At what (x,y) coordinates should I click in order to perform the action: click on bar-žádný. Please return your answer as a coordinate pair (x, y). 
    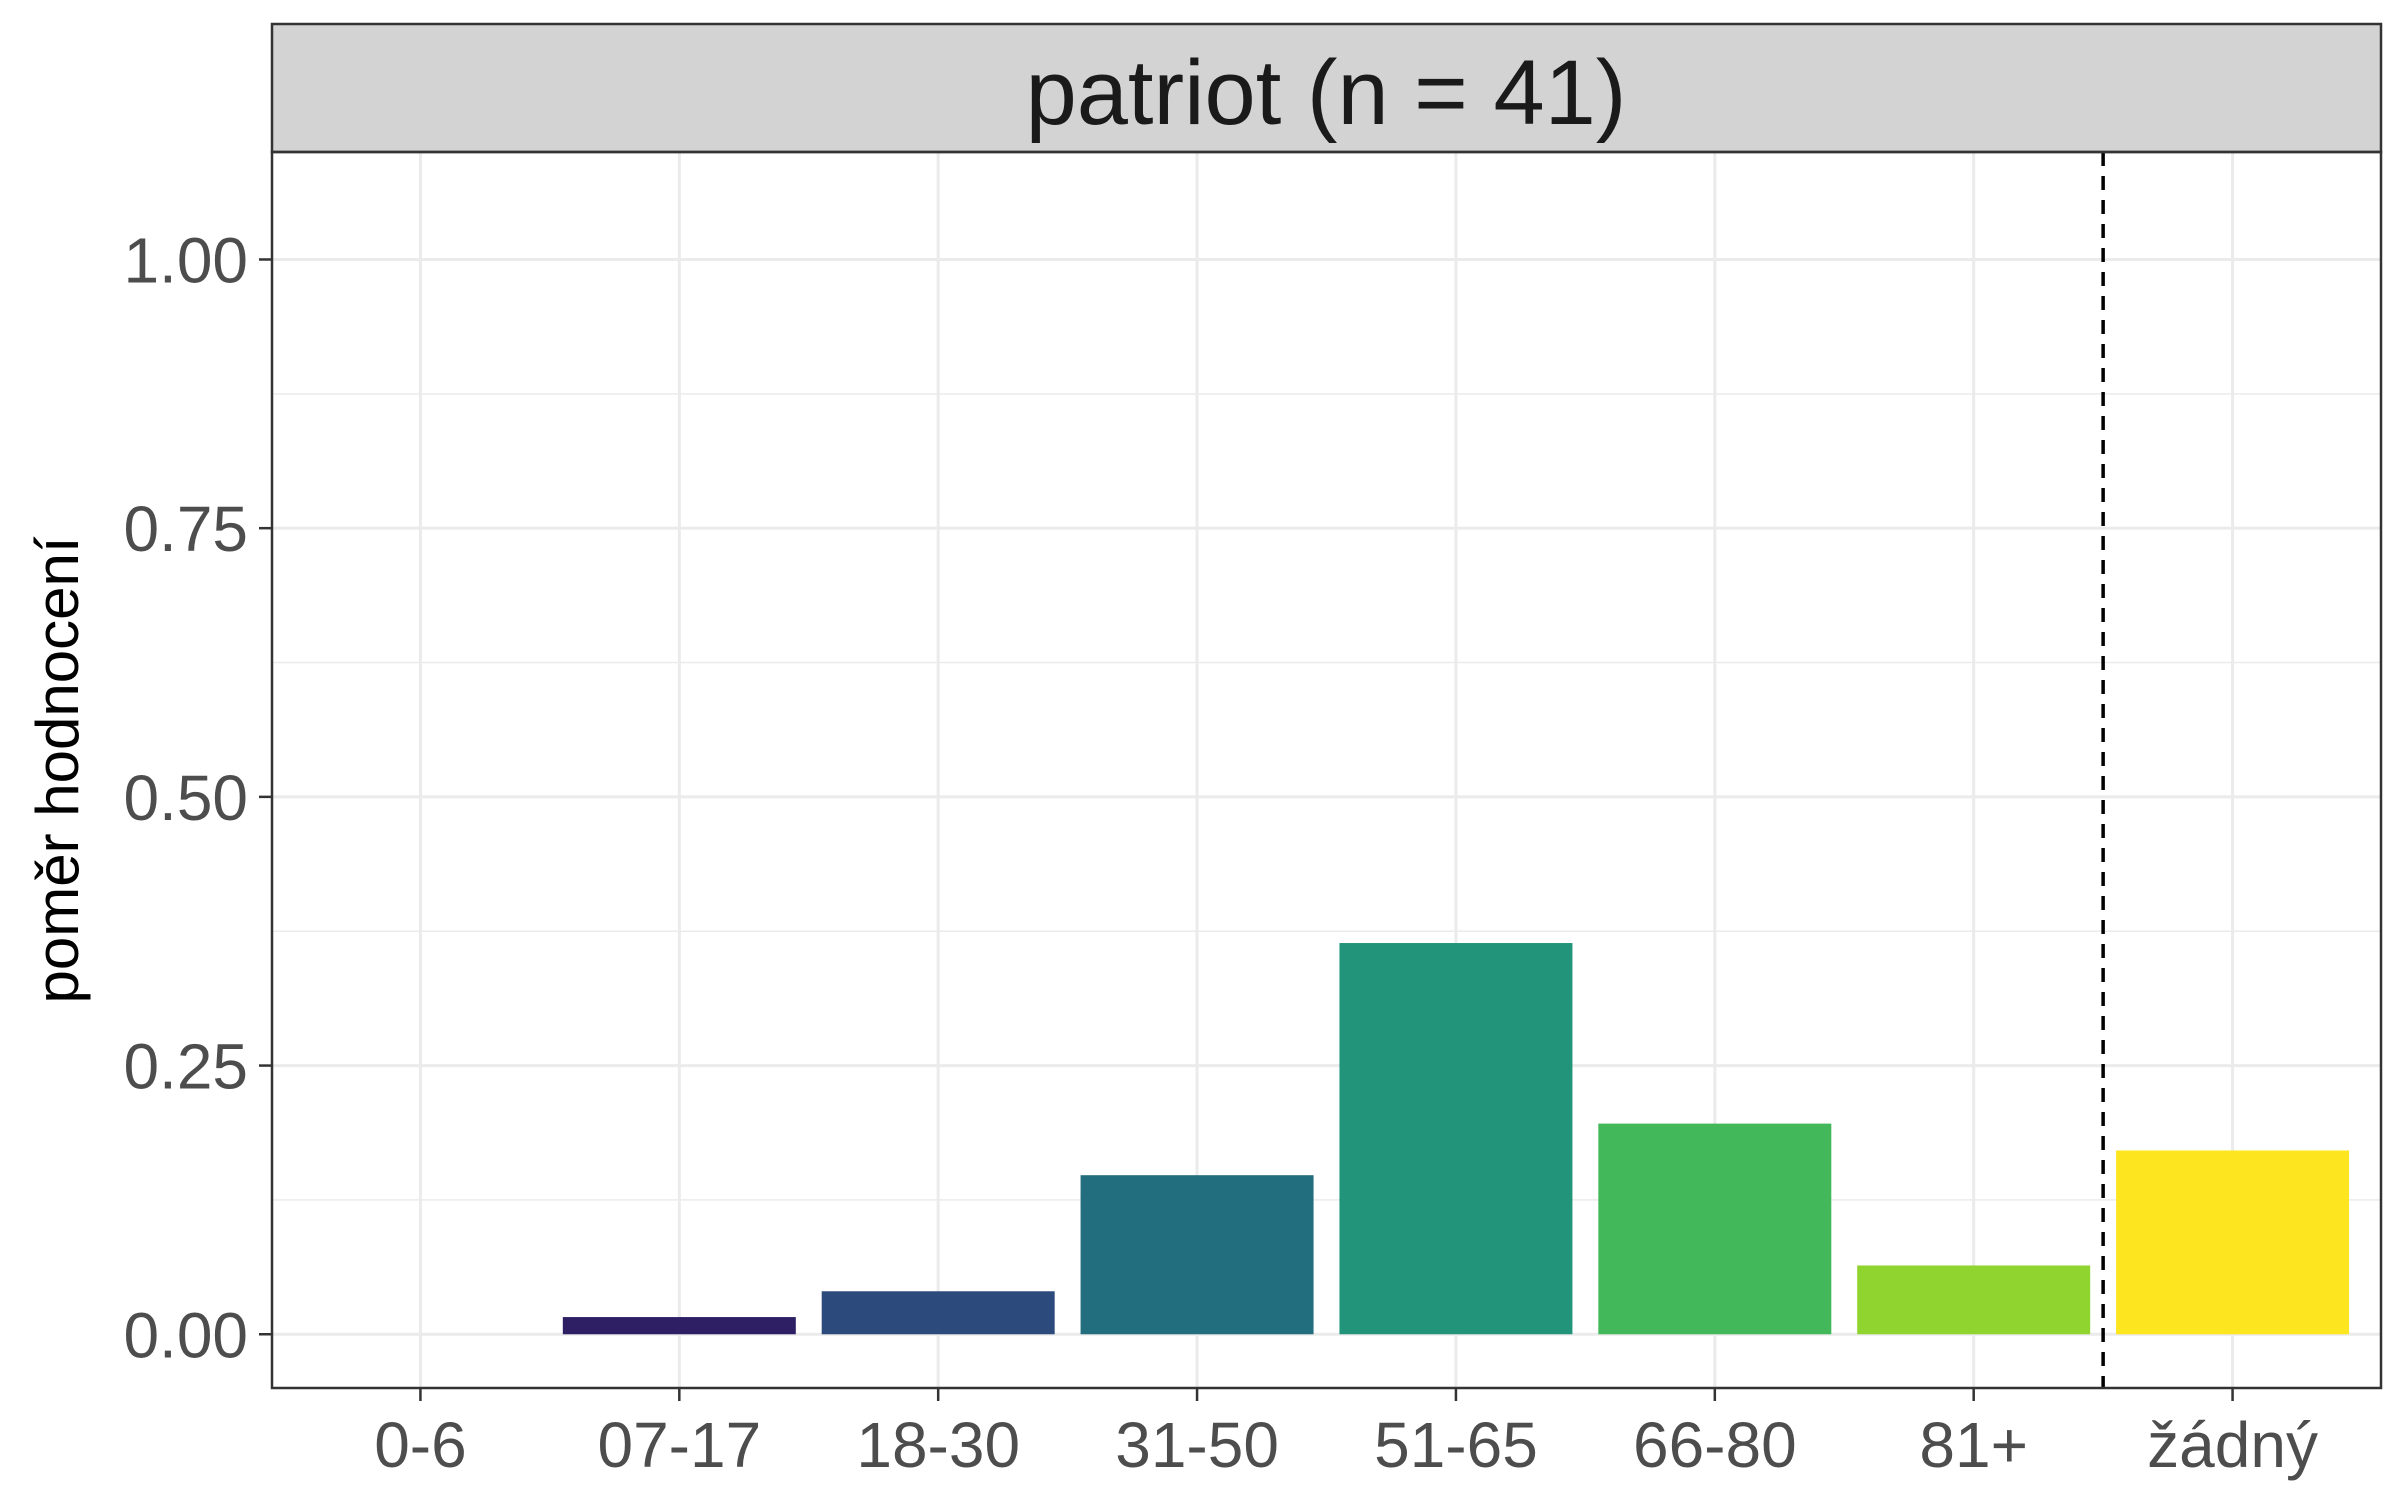
    Looking at the image, I should click on (2233, 1242).